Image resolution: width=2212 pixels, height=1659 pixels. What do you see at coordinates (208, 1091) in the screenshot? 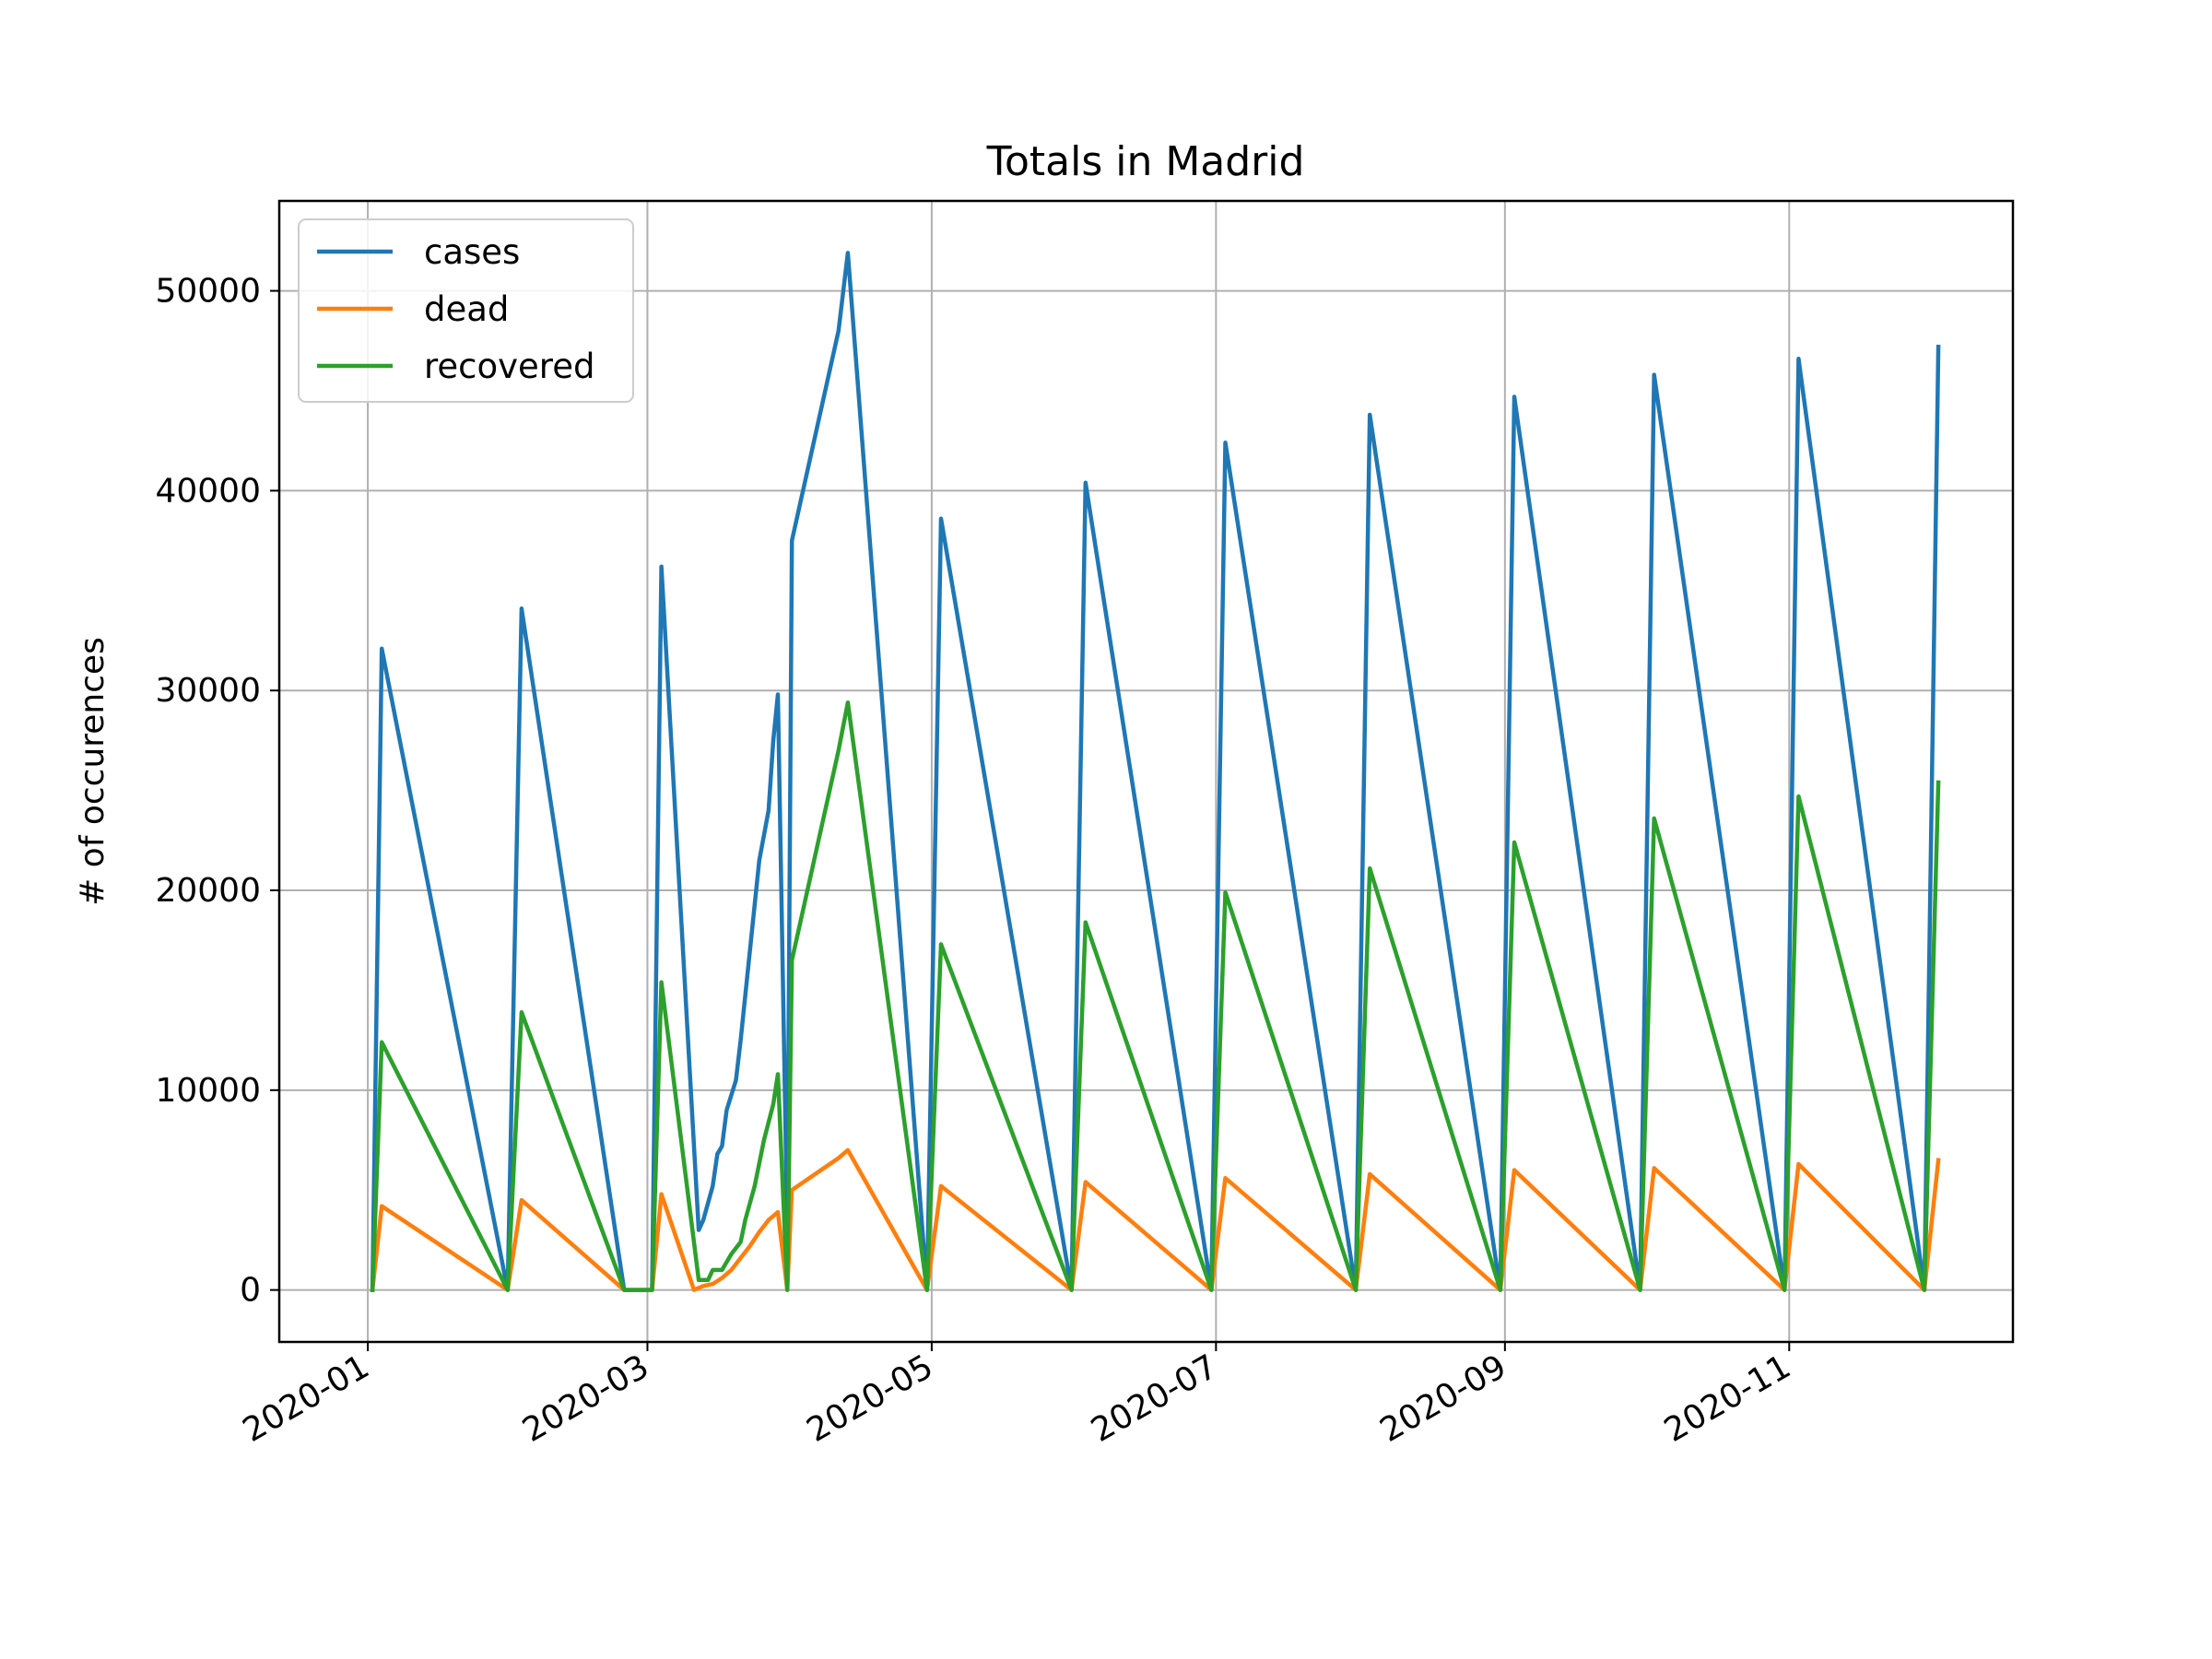
I see `y-tick-label: 10000` at bounding box center [208, 1091].